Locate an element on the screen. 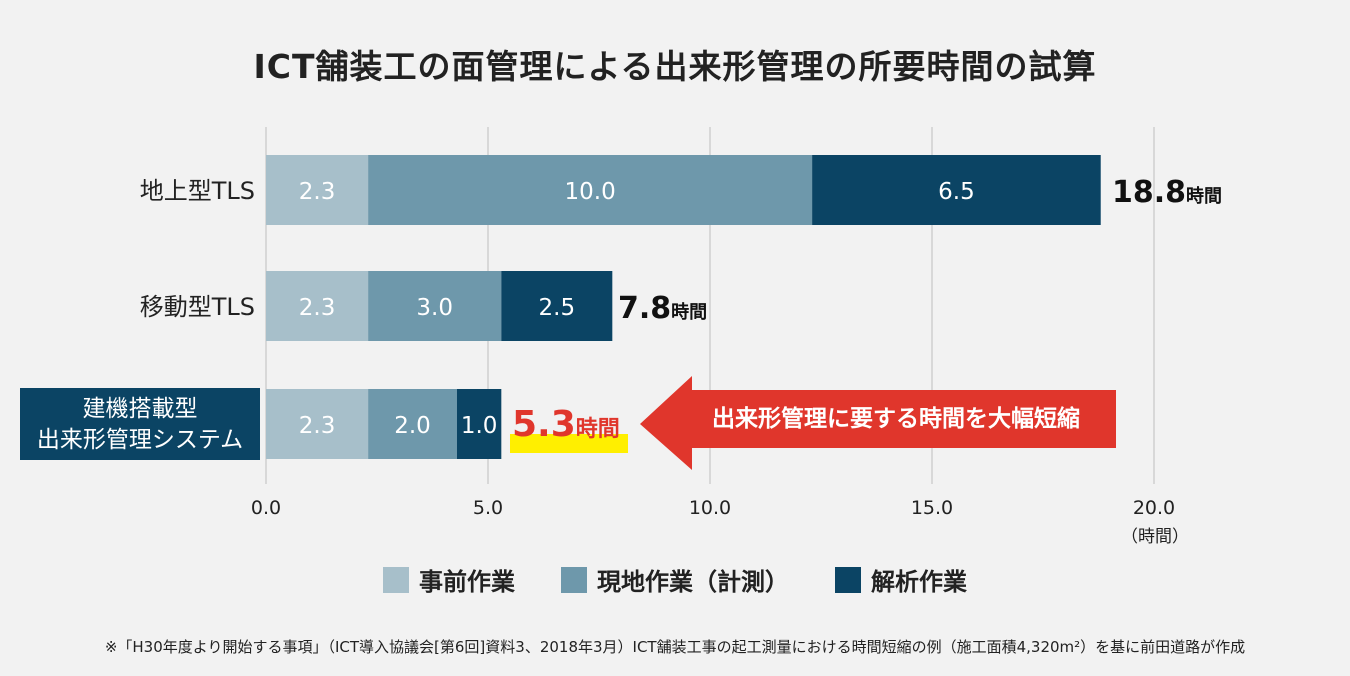 The width and height of the screenshot is (1350, 676). bar-label-0-2: 6.5 is located at coordinates (956, 192).